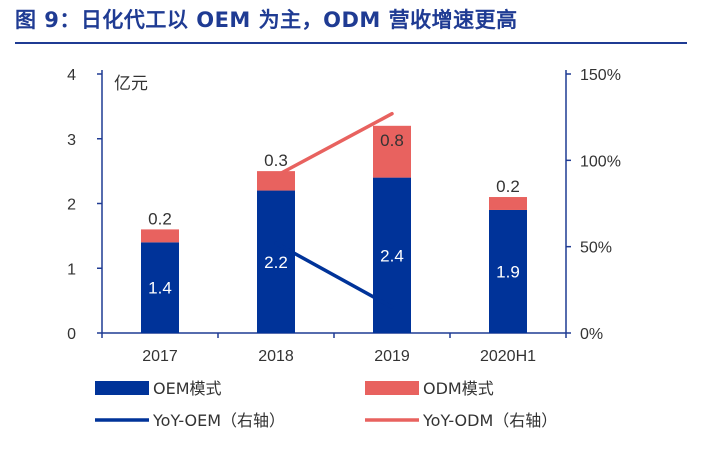 The image size is (702, 456). What do you see at coordinates (334, 210) in the screenshot?
I see `lines` at bounding box center [334, 210].